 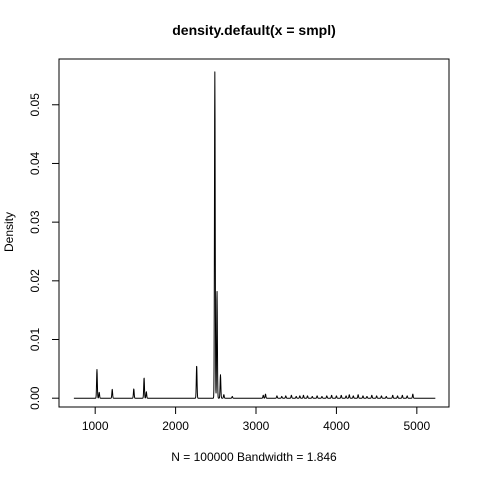 I want to click on x-axis: 1000 2000 3000 4000 5000, so click(x=256, y=420).